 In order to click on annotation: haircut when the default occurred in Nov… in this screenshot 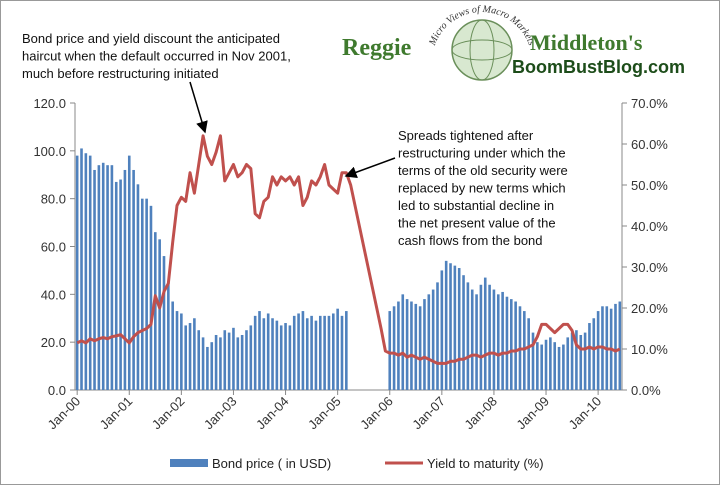, I will do `click(156, 56)`.